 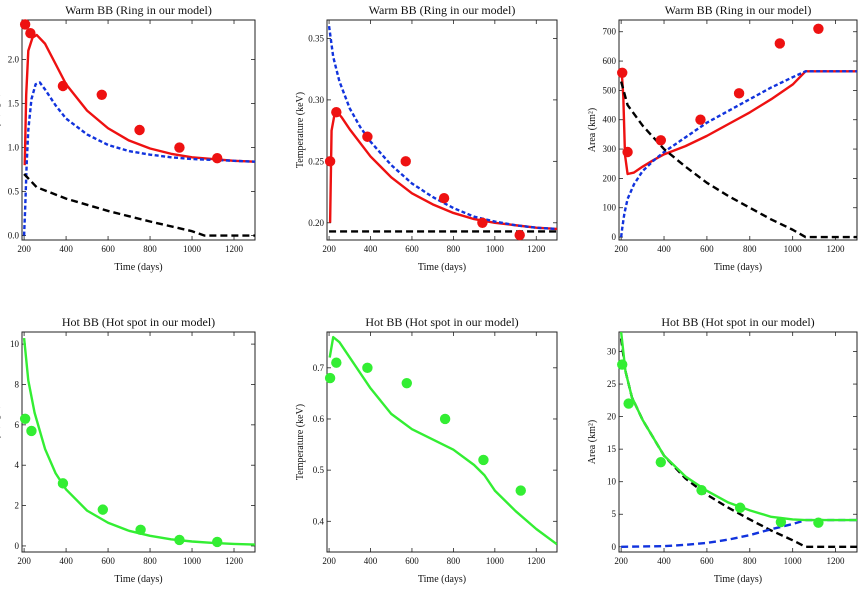 I want to click on y-axis-label: Temperature (keV), so click(x=300, y=130).